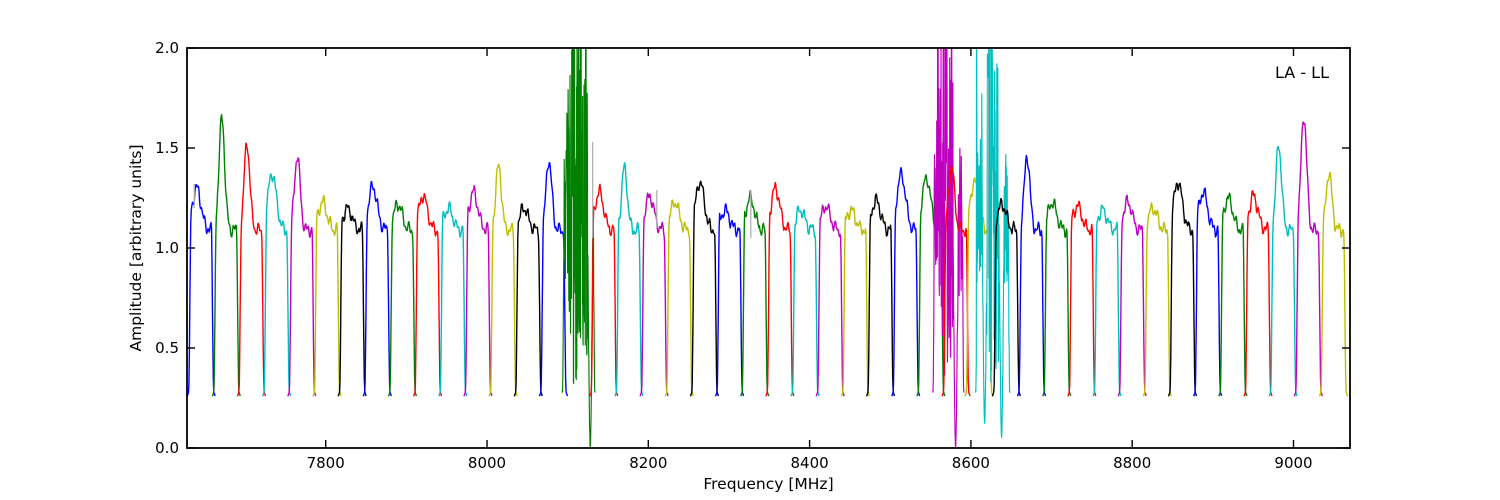  Describe the element at coordinates (167, 148) in the screenshot. I see `y-tick-label: 1.5` at that location.